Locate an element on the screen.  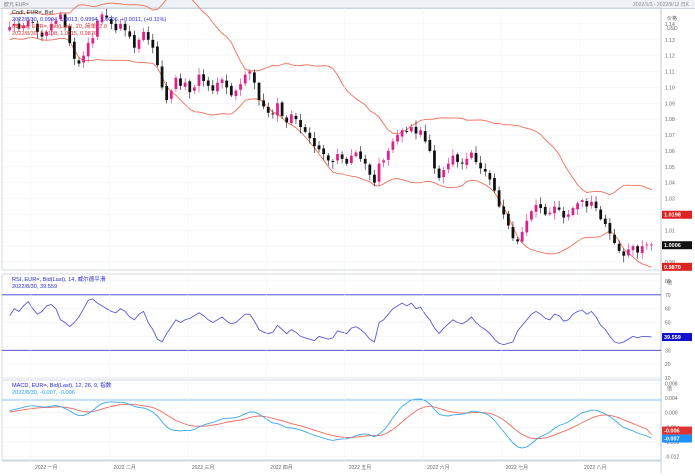
band-lower-value-box is located at coordinates (677, 266).